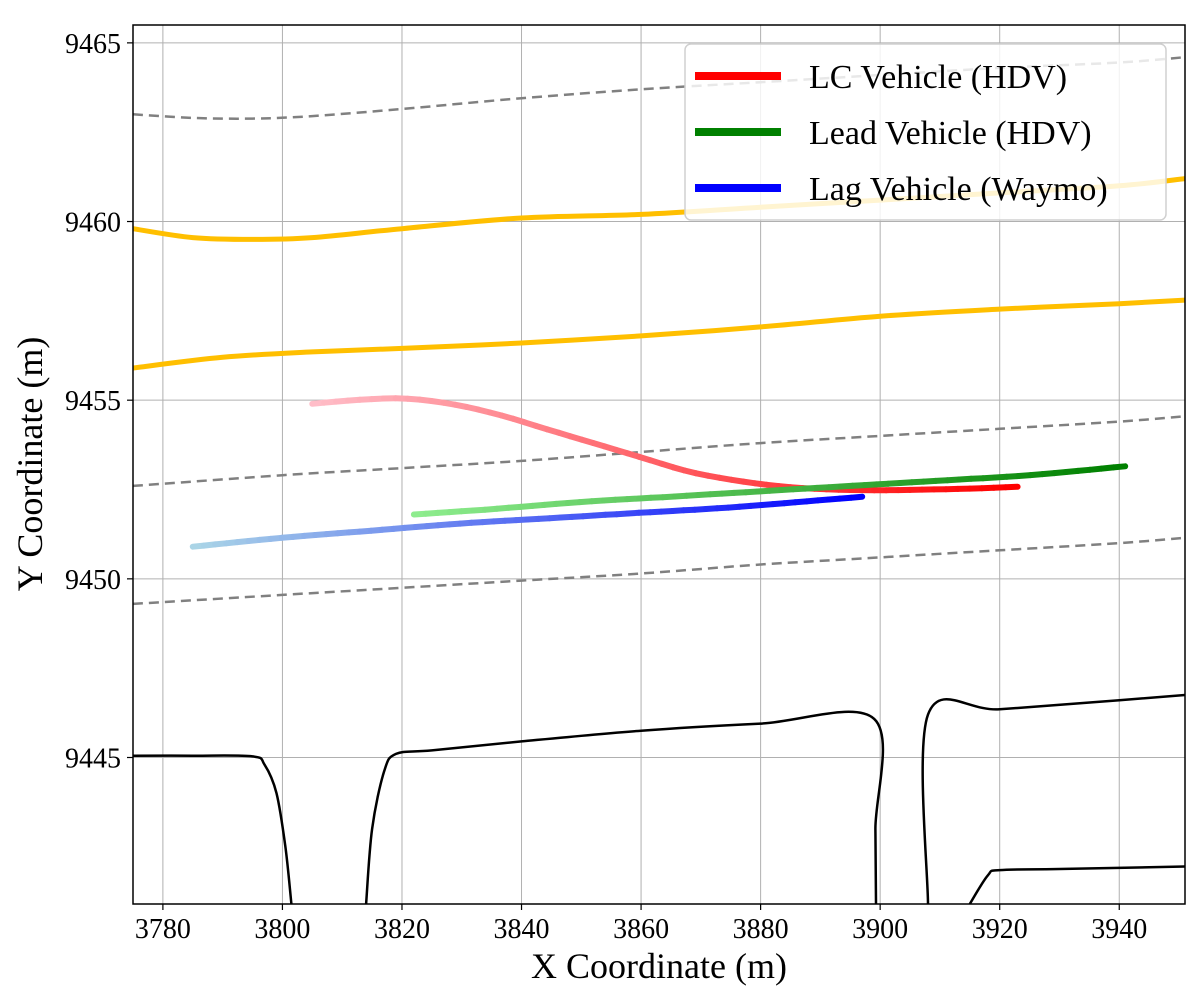 This screenshot has height=1000, width=1200. What do you see at coordinates (659, 571) in the screenshot?
I see `series-lane-divider-bottom` at bounding box center [659, 571].